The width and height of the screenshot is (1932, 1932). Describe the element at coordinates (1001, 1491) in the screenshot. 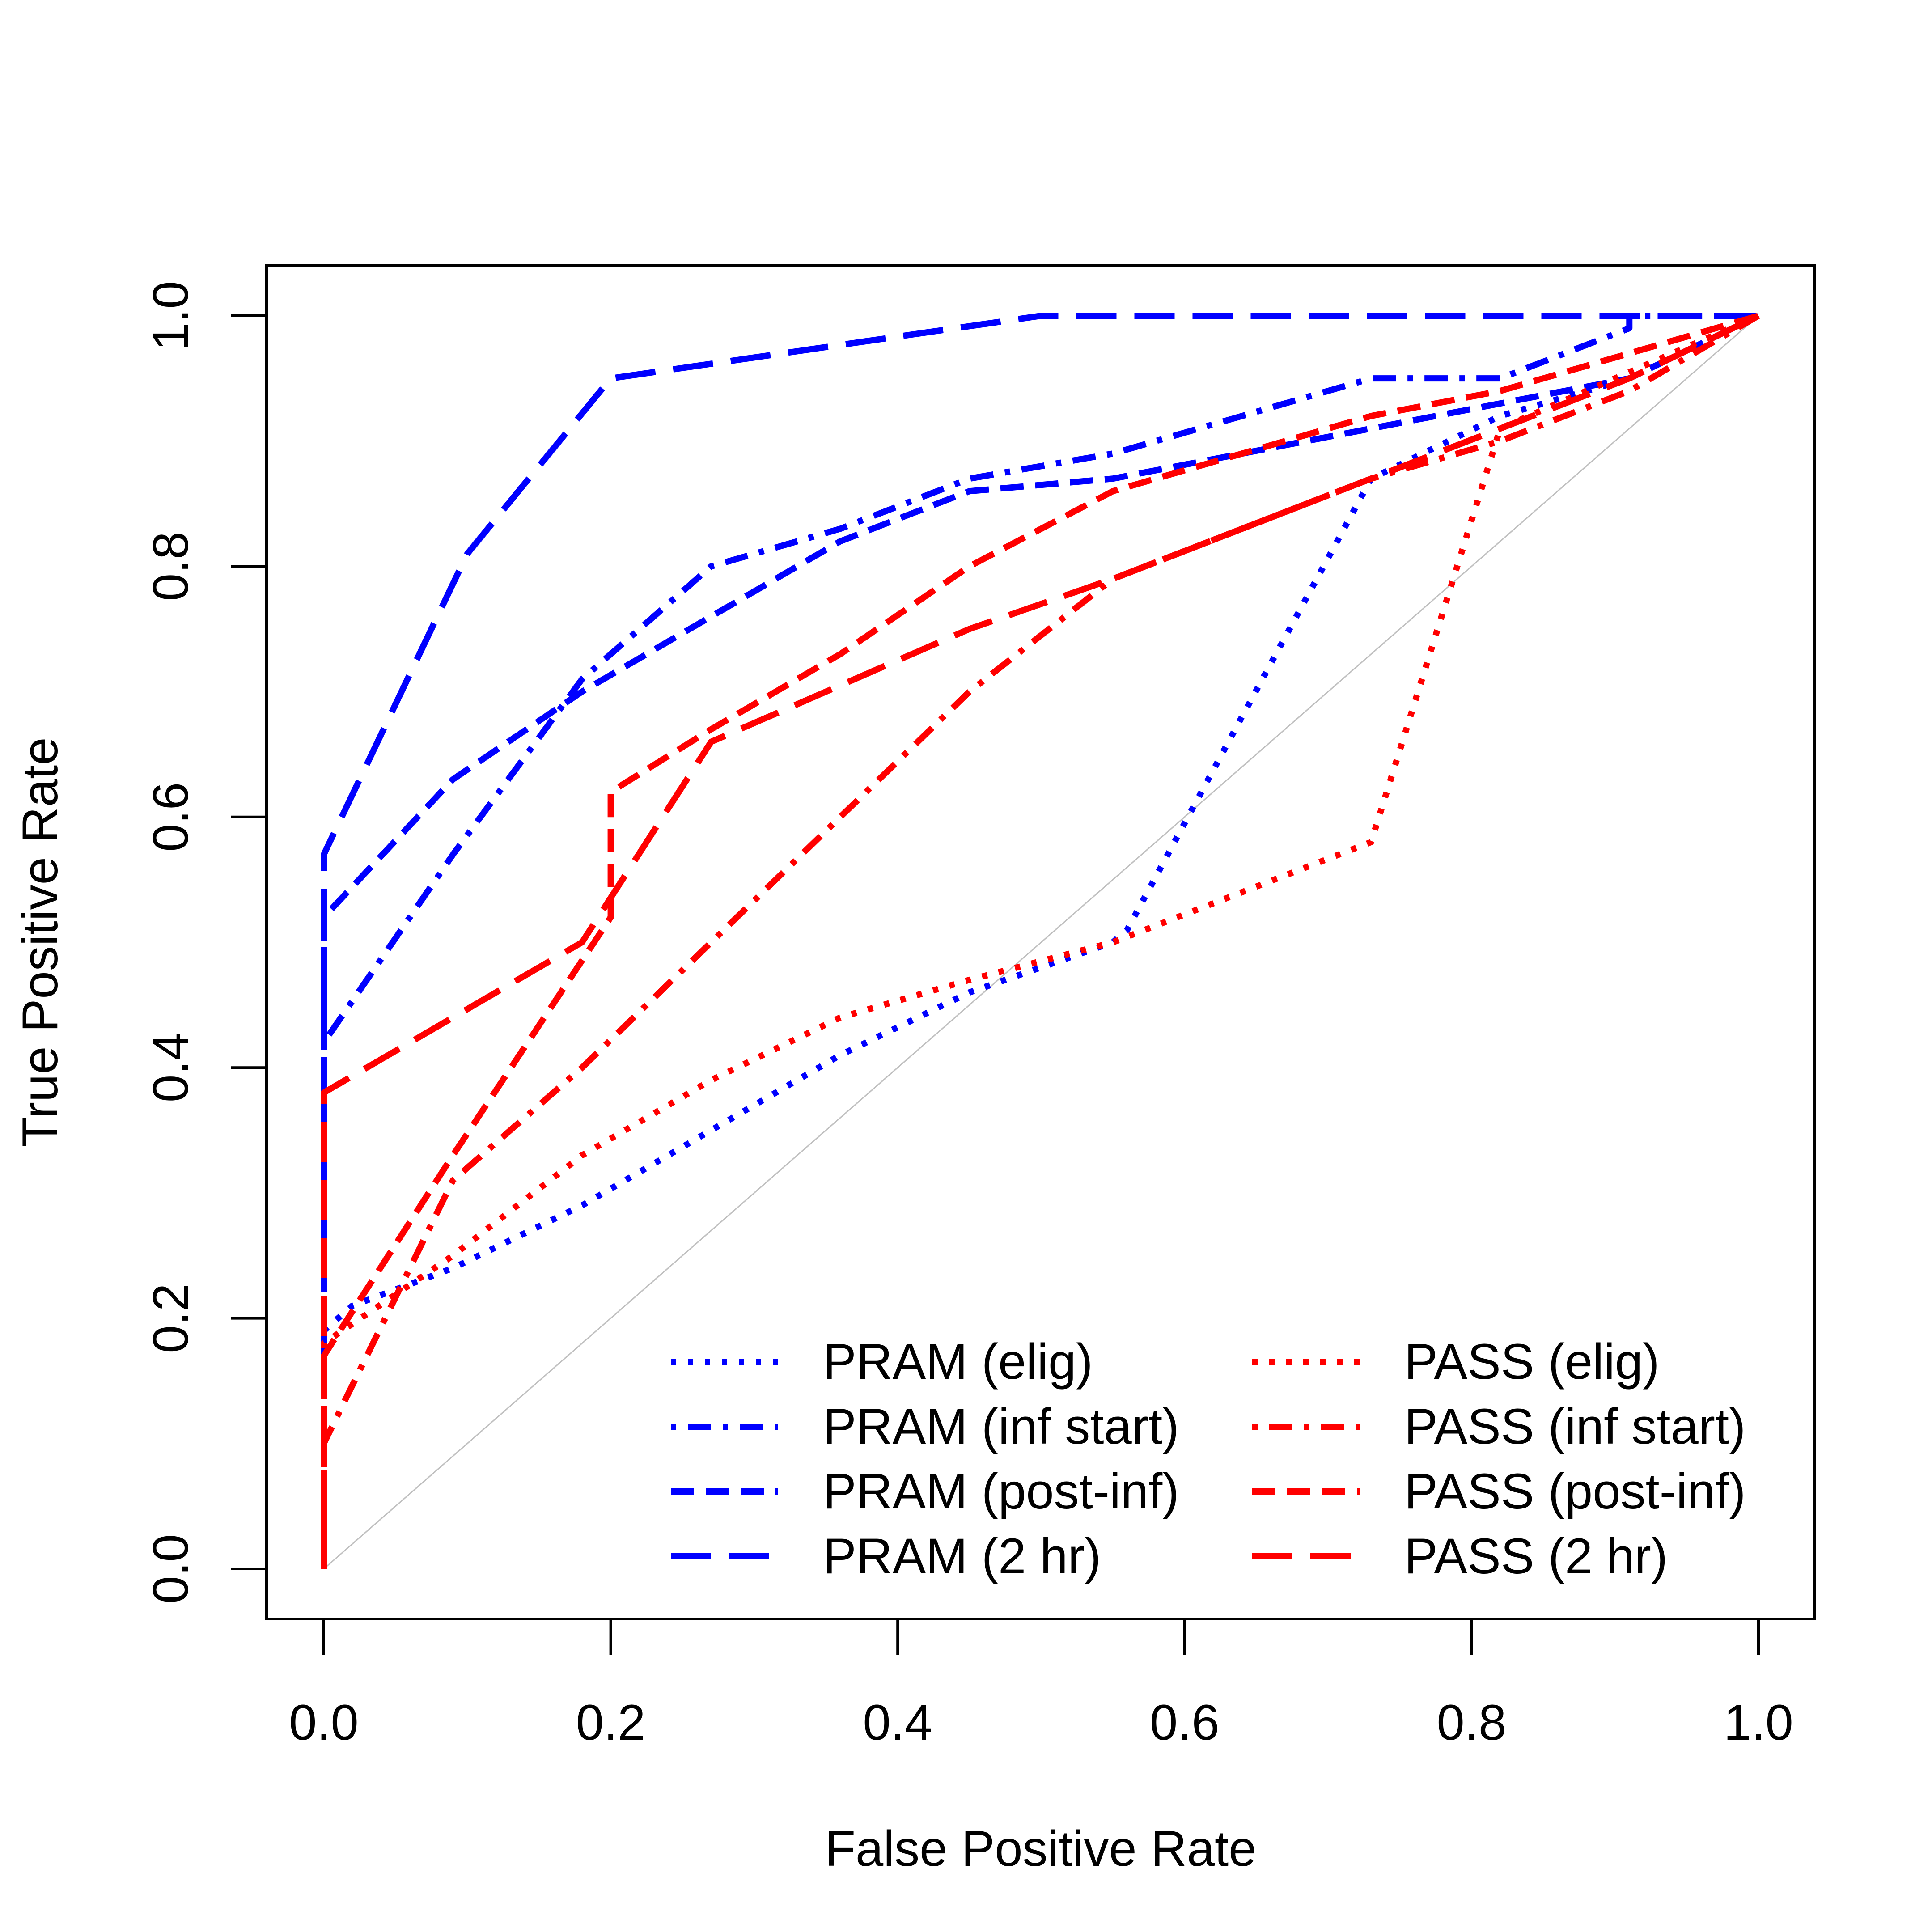

I see `legend-label-3: PRAM (post-inf)` at that location.